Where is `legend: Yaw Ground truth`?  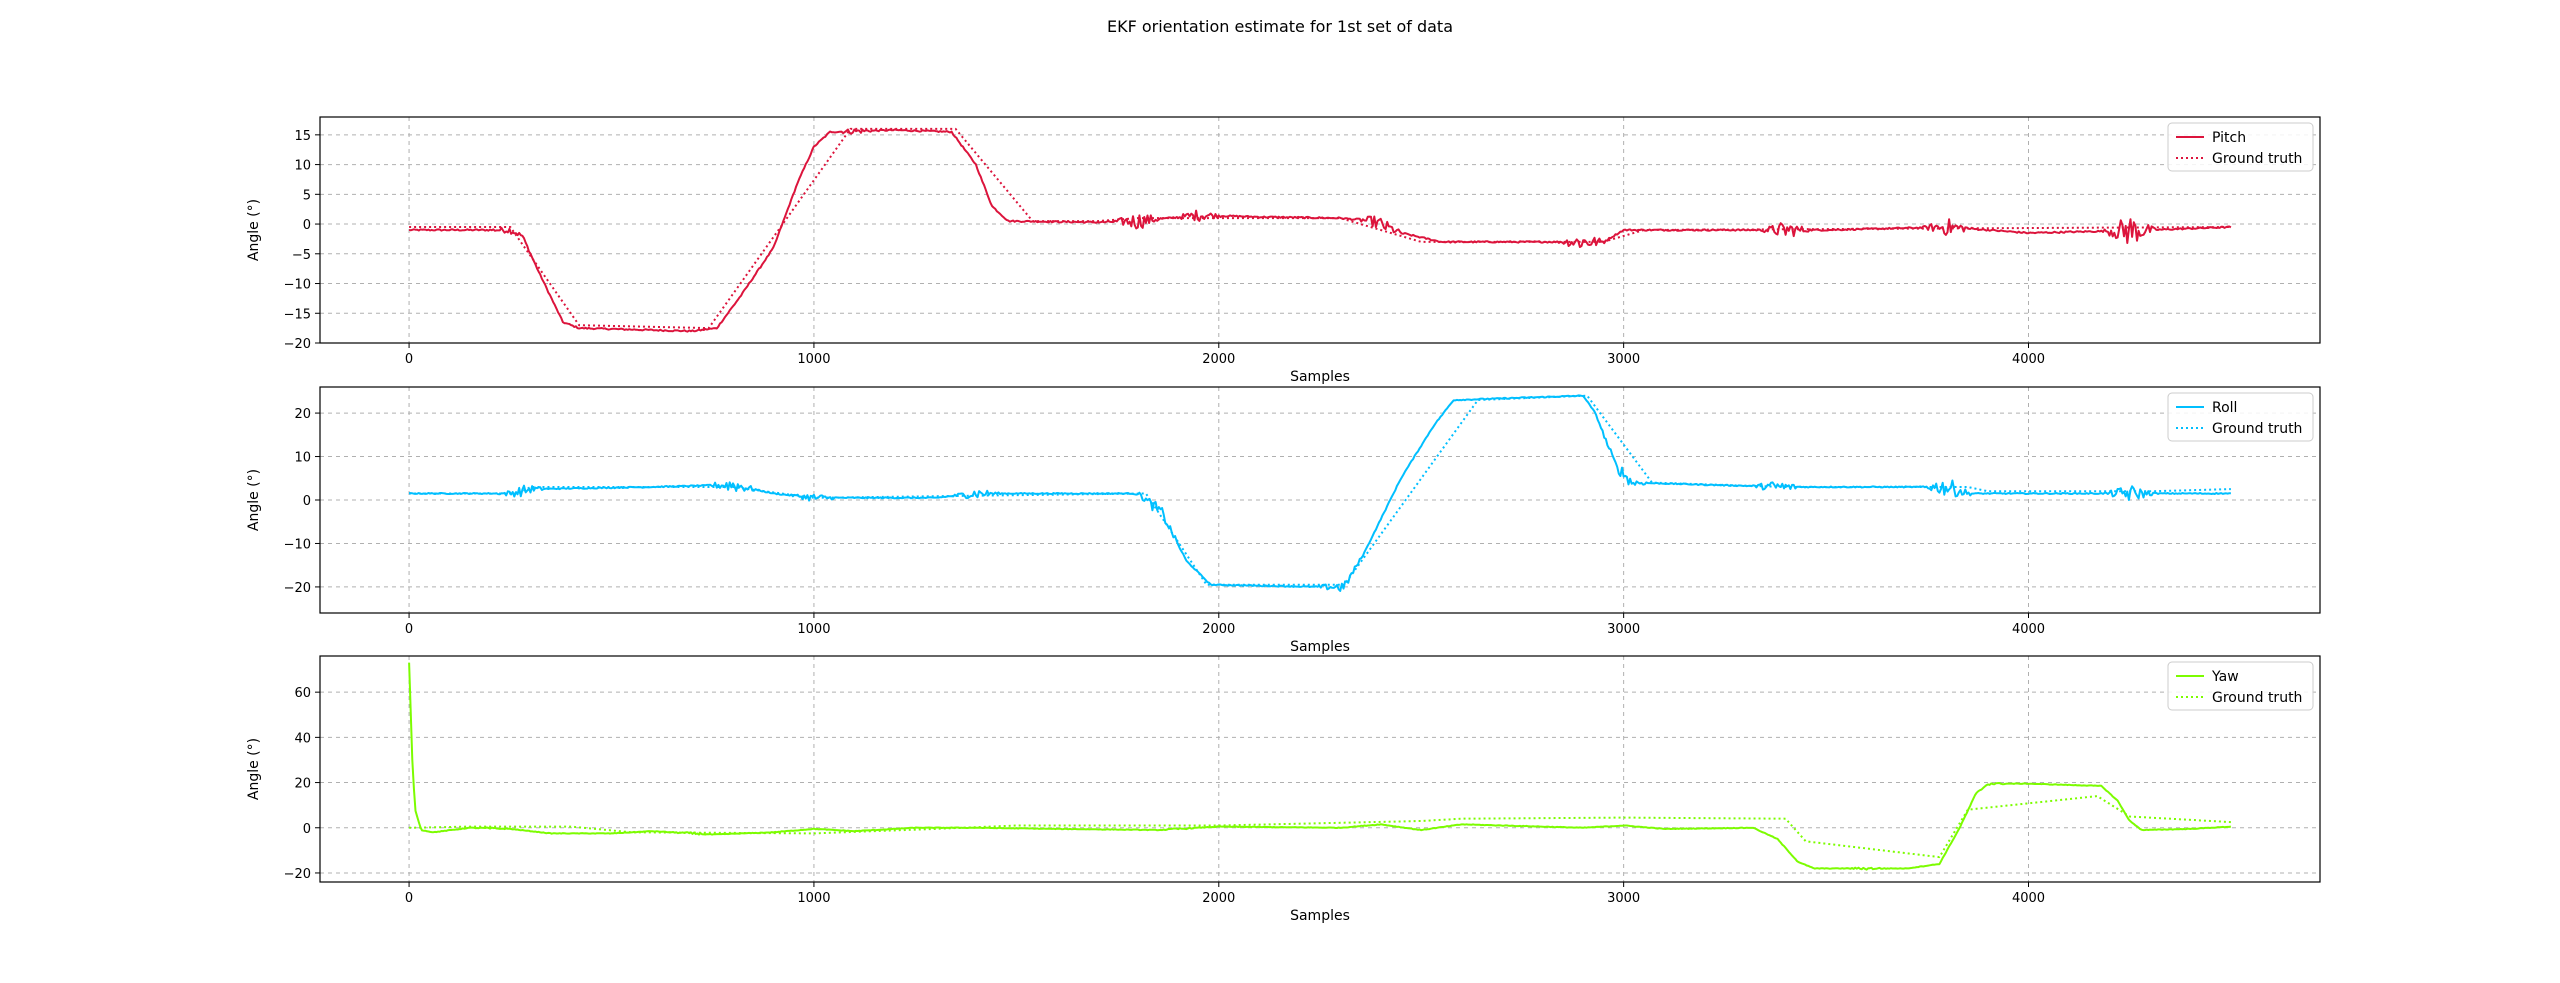
legend: Yaw Ground truth is located at coordinates (2240, 686).